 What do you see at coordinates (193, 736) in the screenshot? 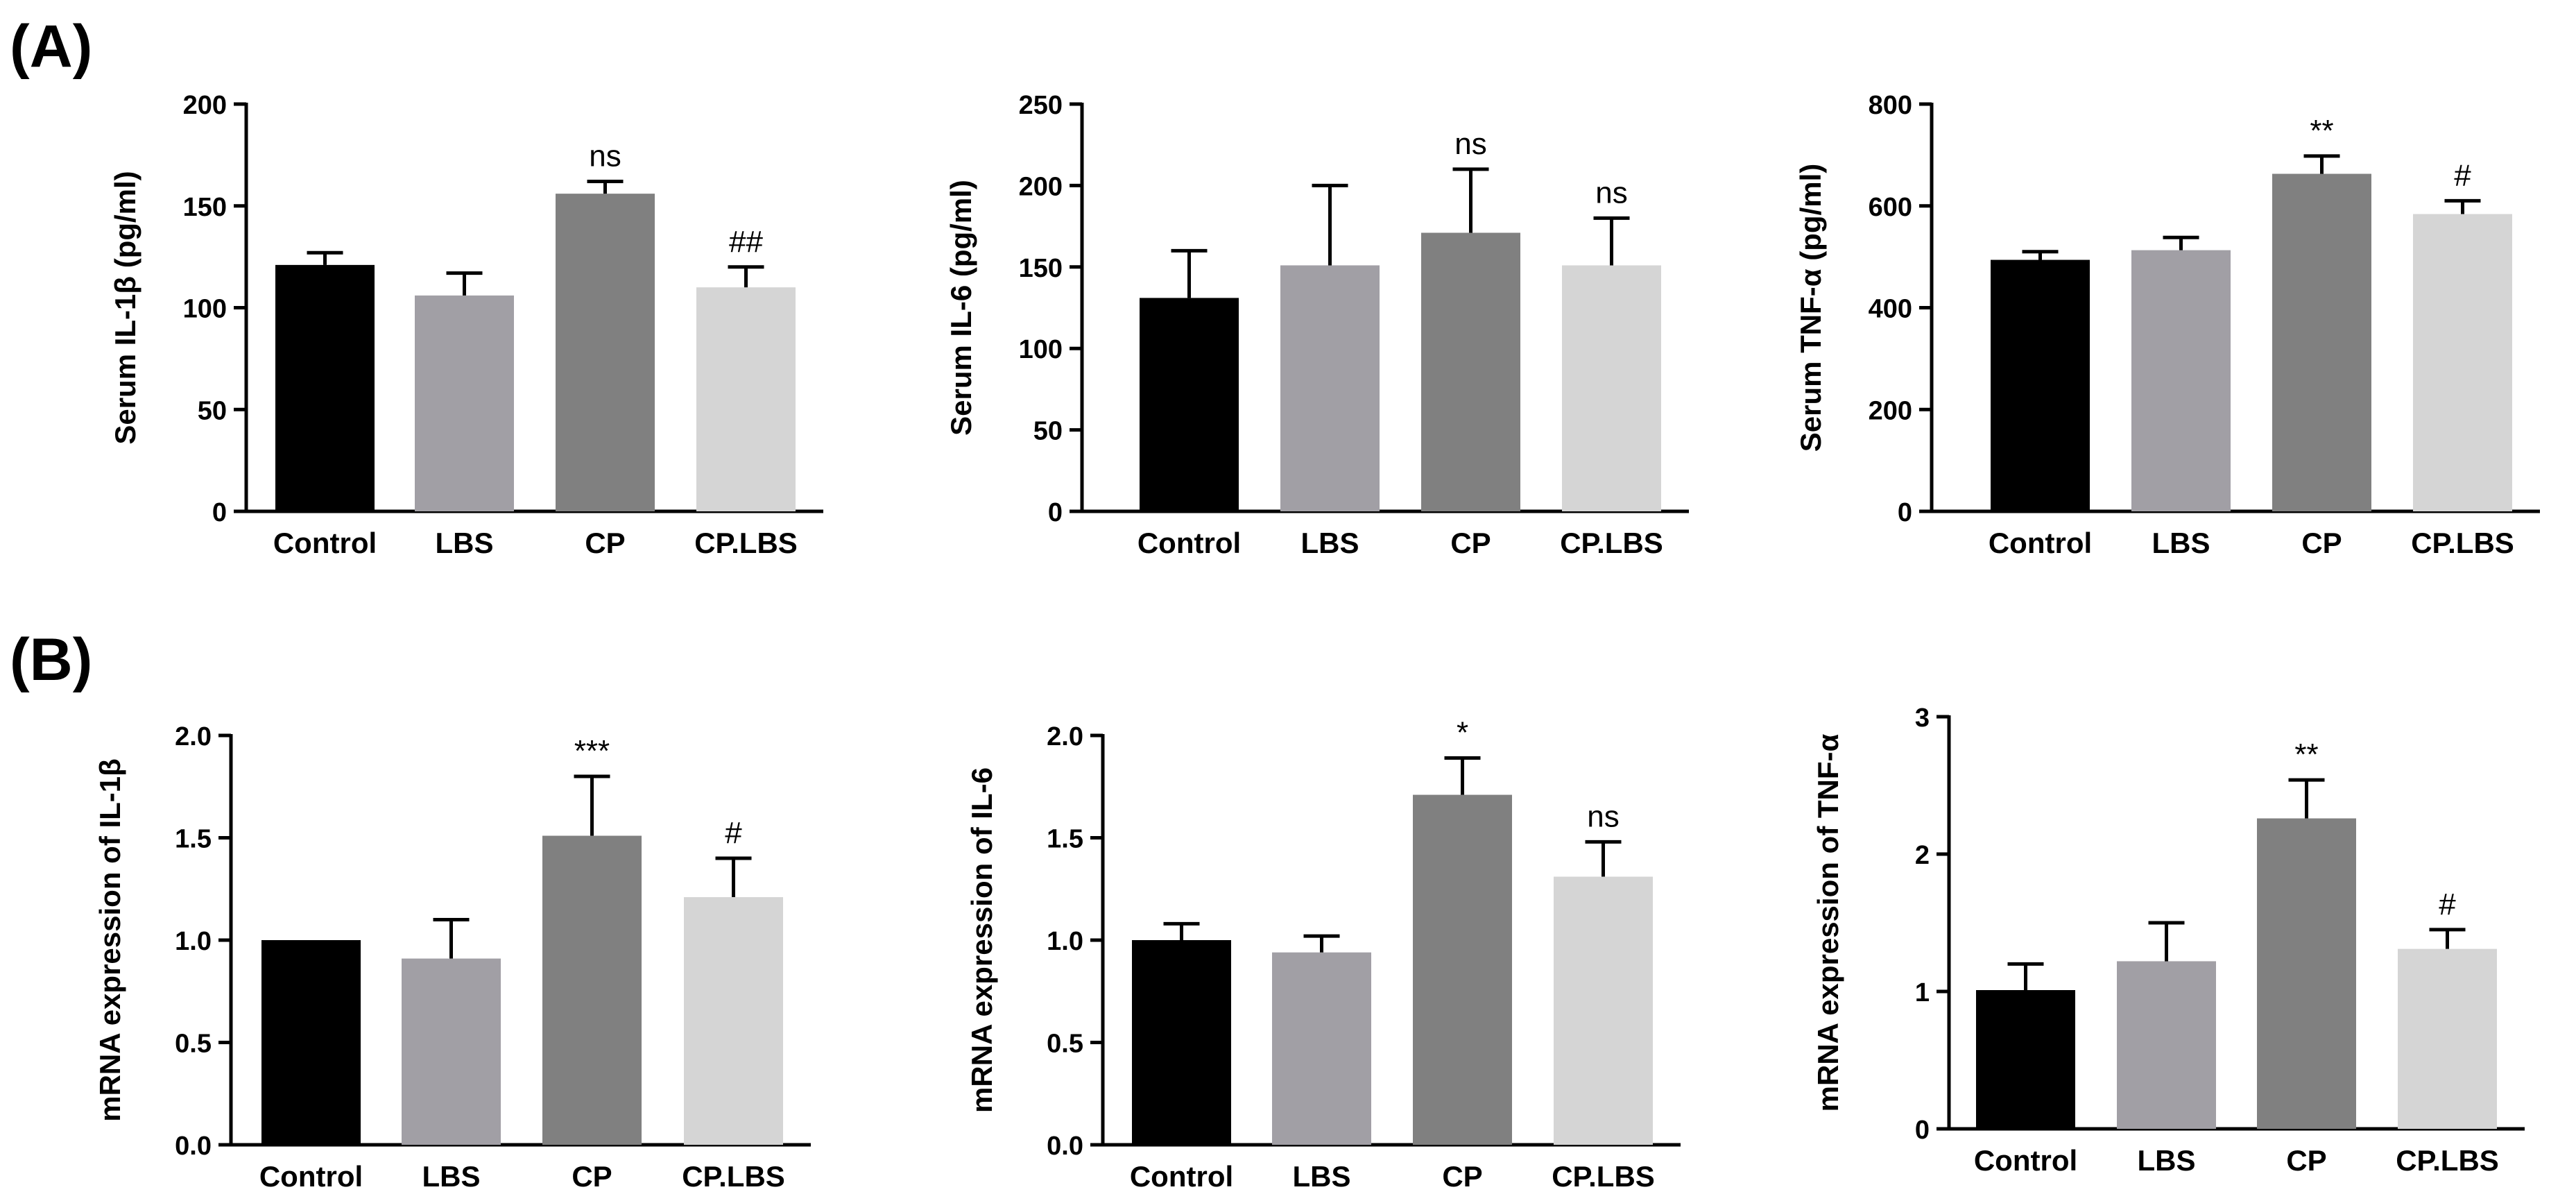
I see `chart-4-y-tick-label: 2.0` at bounding box center [193, 736].